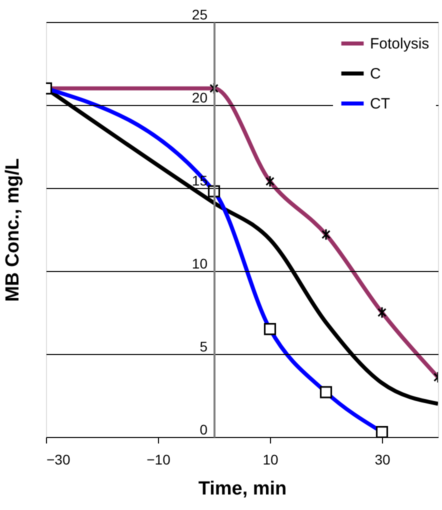 The image size is (442, 510). Describe the element at coordinates (400, 44) in the screenshot. I see `legend-label: Fotolysis` at that location.